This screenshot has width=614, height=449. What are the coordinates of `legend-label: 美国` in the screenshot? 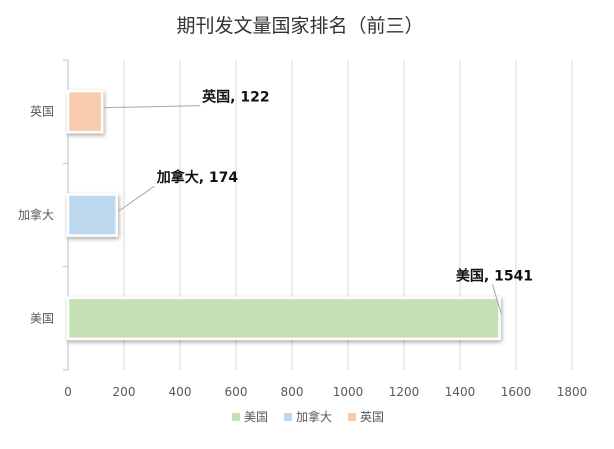 It's located at (256, 417).